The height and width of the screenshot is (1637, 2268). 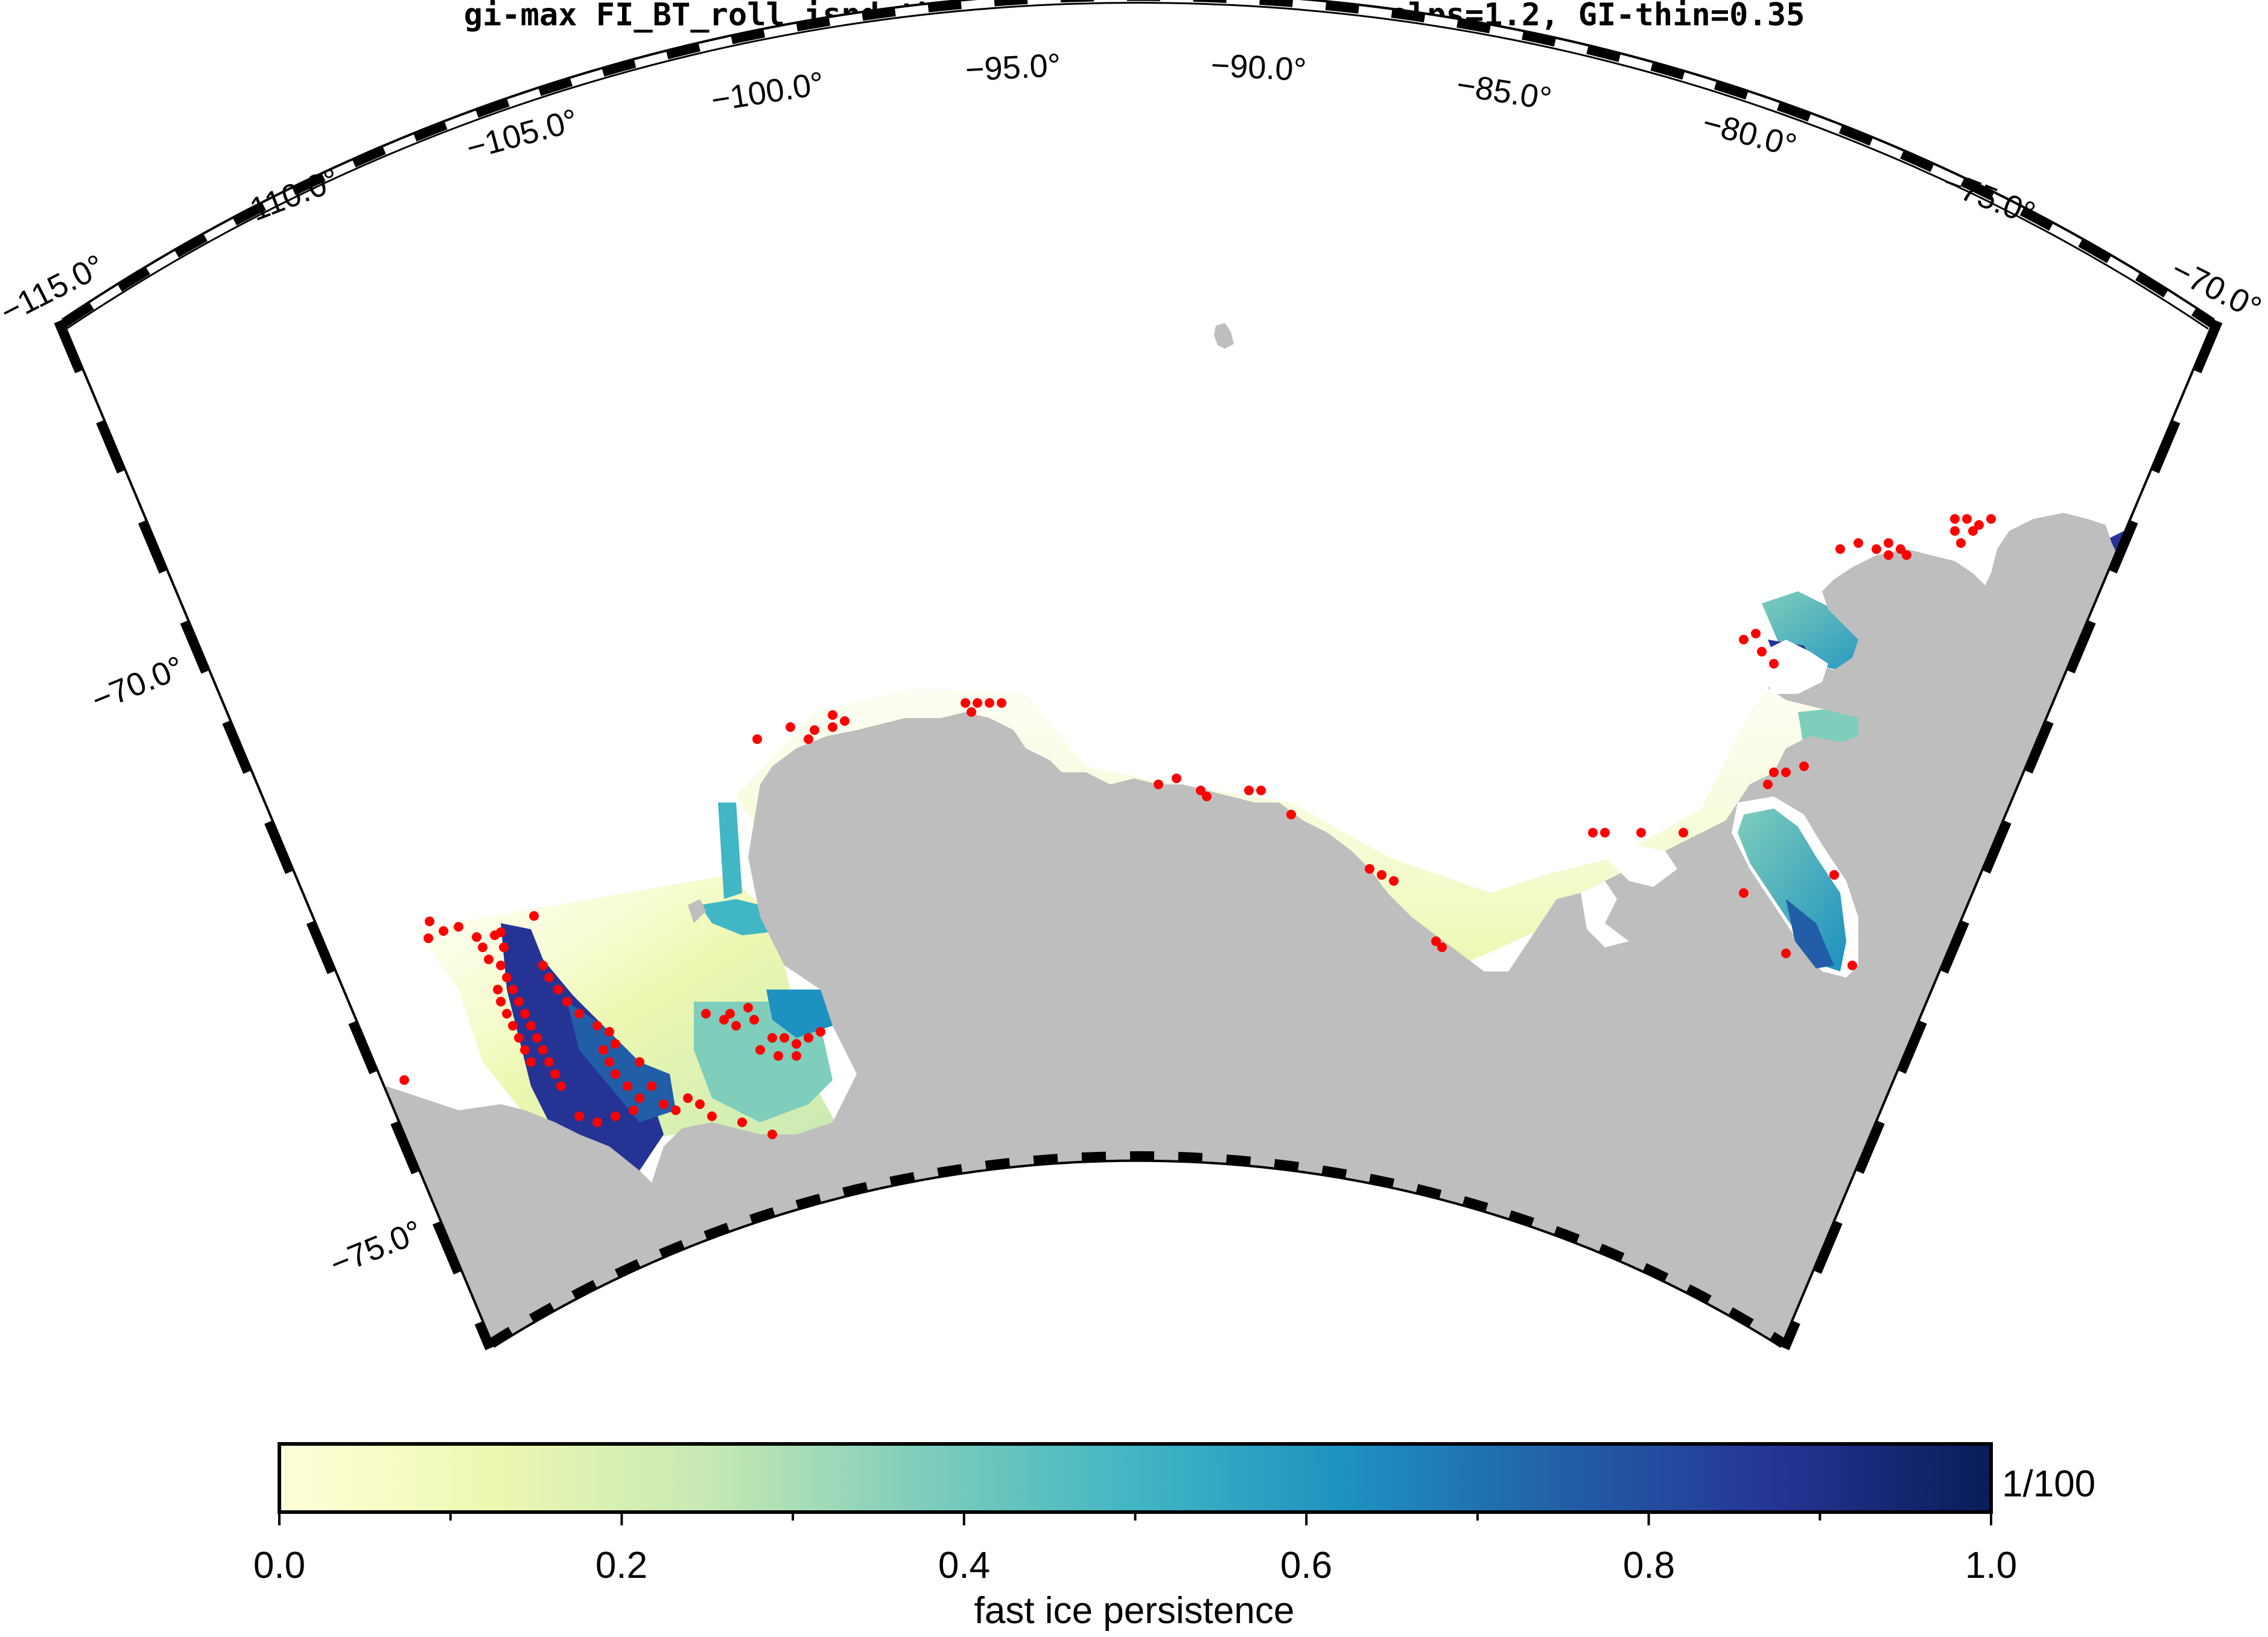 I want to click on colorbar-tick-5: 1.0, so click(x=1991, y=1565).